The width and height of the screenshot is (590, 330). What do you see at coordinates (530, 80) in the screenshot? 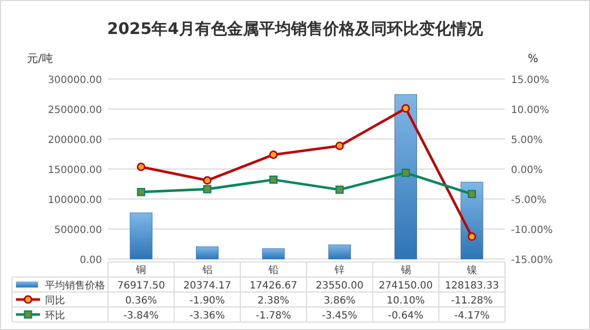
I see `y2-tick-label: 15.00%` at bounding box center [530, 80].